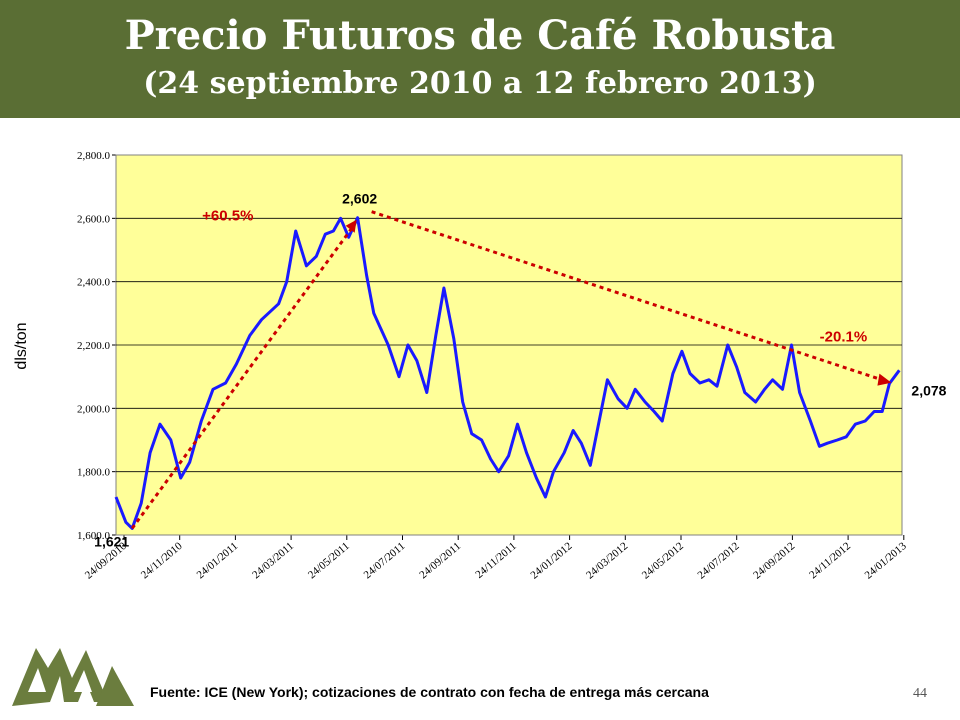 This screenshot has width=960, height=720. I want to click on y-axis-label: dls/ton, so click(21, 345).